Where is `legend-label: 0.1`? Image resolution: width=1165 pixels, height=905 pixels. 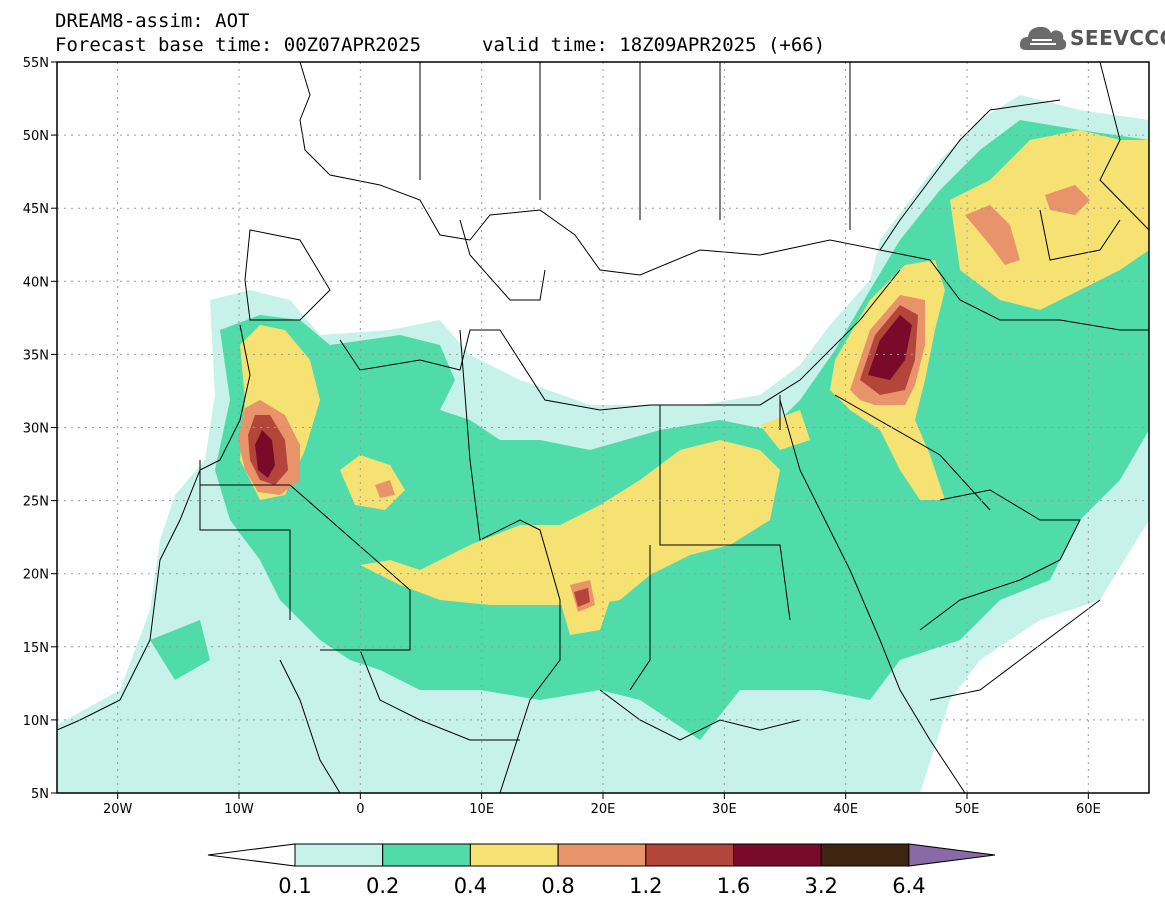 legend-label: 0.1 is located at coordinates (294, 886).